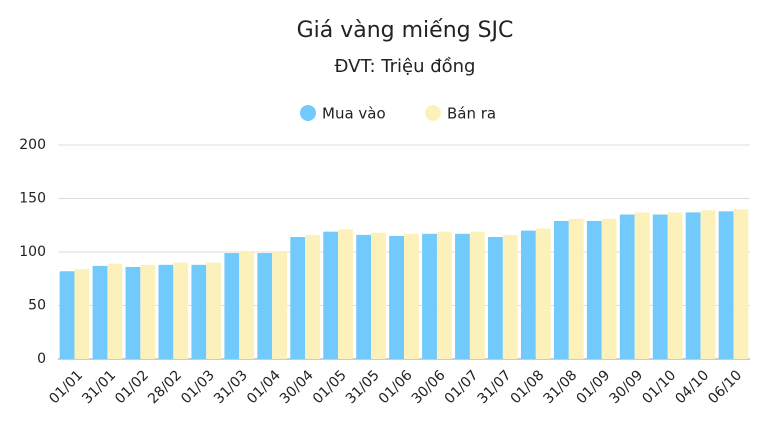 The height and width of the screenshot is (435, 760). I want to click on x-tick-label: 01/01, so click(66, 387).